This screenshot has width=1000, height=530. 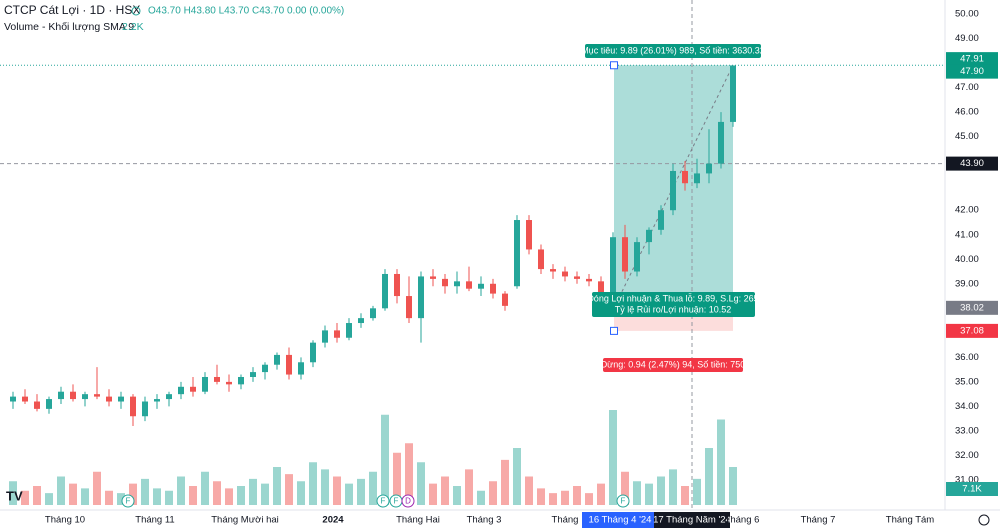 What do you see at coordinates (65, 520) in the screenshot?
I see `x-tick-label: Tháng 10` at bounding box center [65, 520].